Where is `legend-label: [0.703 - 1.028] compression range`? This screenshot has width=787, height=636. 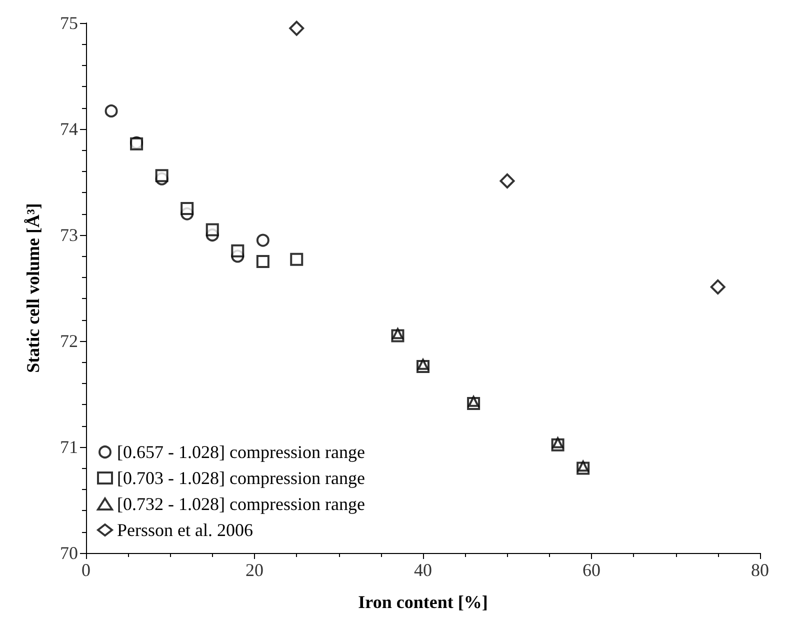 legend-label: [0.703 - 1.028] compression range is located at coordinates (241, 478).